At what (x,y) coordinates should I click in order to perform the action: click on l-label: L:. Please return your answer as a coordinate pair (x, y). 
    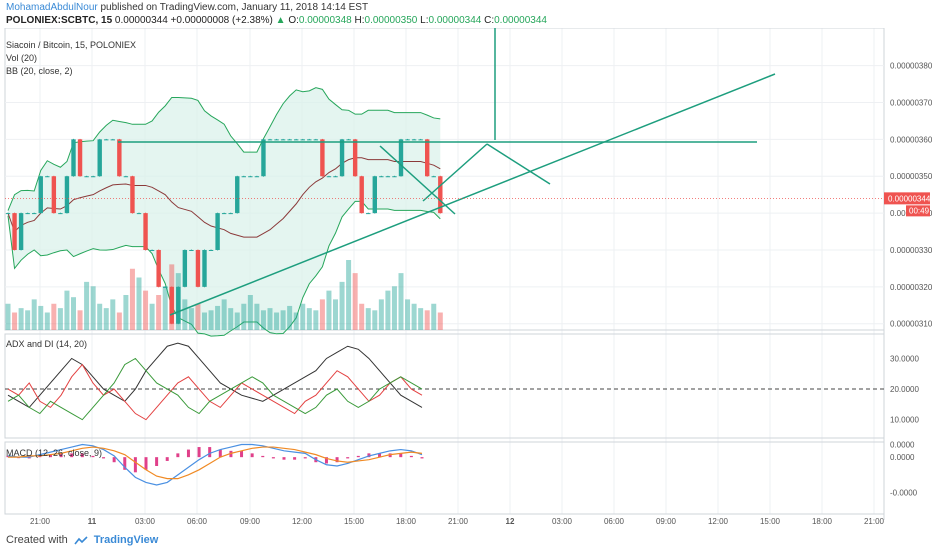
    Looking at the image, I should click on (424, 20).